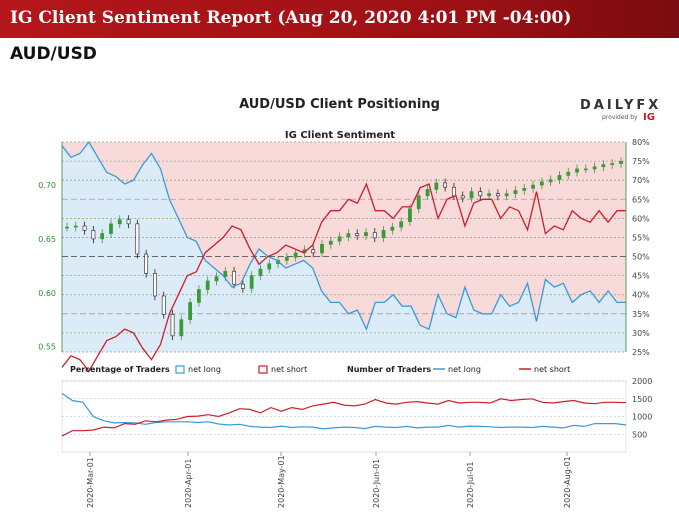 This screenshot has height=516, width=679. I want to click on legend-short-swatch, so click(263, 369).